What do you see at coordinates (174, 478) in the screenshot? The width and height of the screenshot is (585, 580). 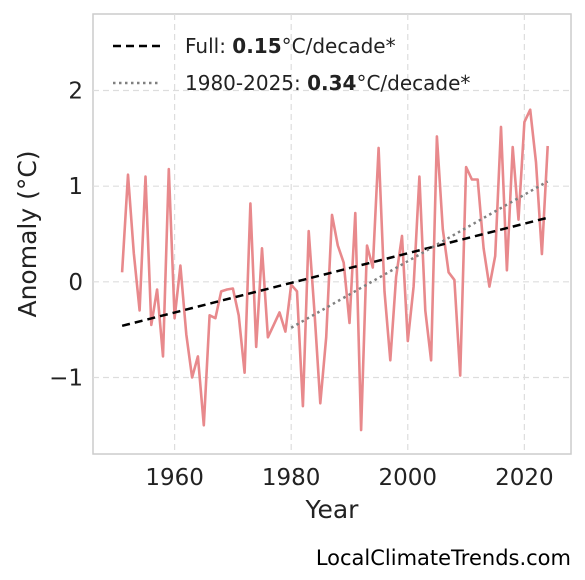 I see `x-tick-label: 1960` at bounding box center [174, 478].